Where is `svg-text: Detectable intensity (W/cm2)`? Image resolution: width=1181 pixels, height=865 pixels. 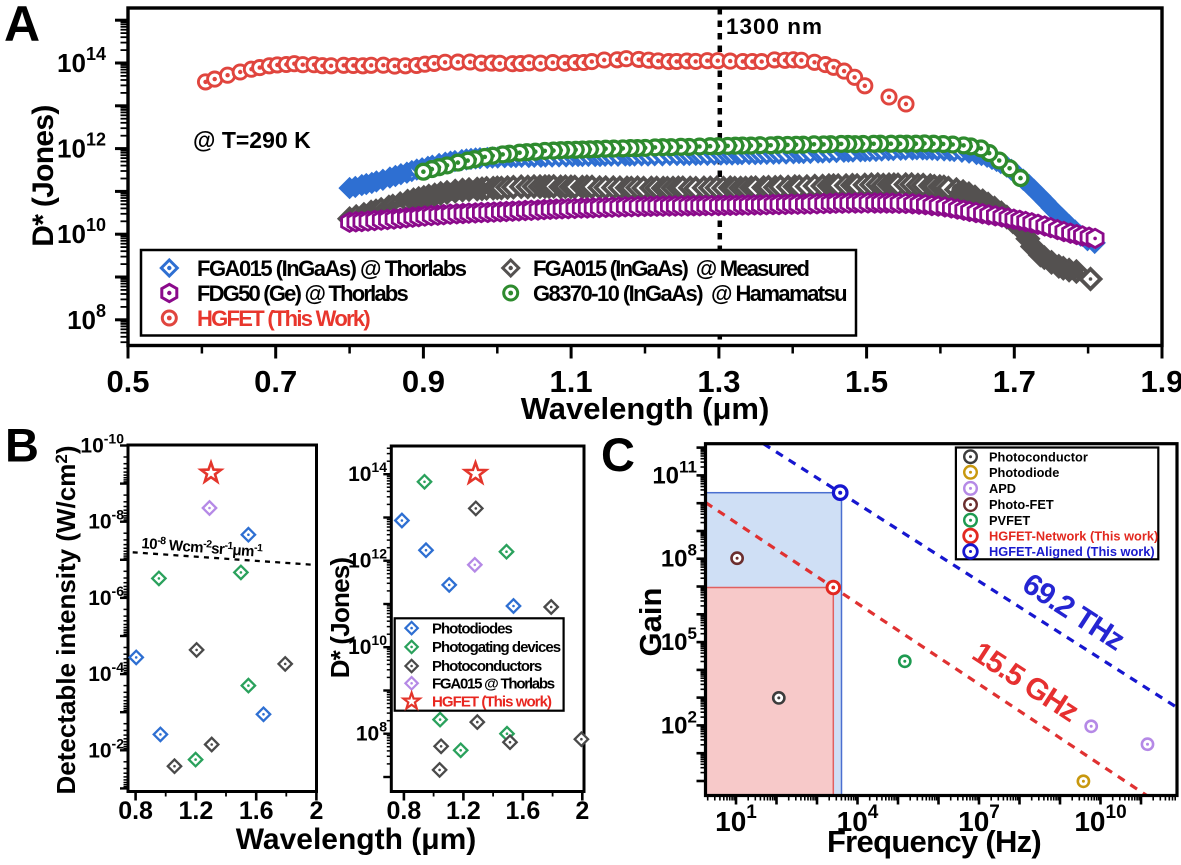
svg-text: Detectable intensity (W/cm2) is located at coordinates (66, 620).